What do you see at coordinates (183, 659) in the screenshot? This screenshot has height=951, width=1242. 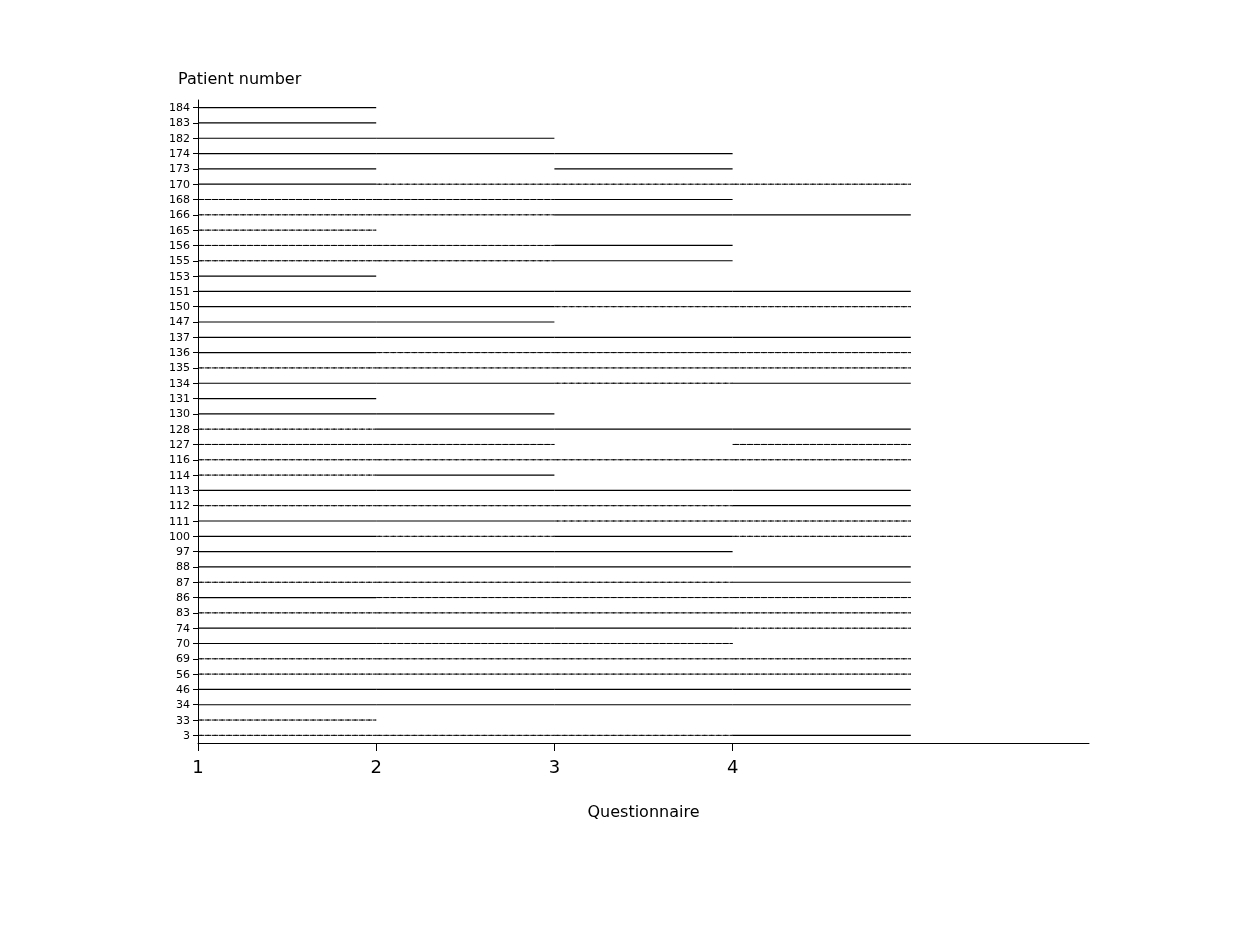 I see `y-tick-label: 69` at bounding box center [183, 659].